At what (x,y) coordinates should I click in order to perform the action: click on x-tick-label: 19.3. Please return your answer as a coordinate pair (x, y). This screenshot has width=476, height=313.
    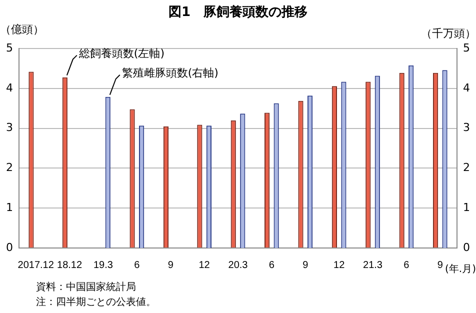
    Looking at the image, I should click on (103, 265).